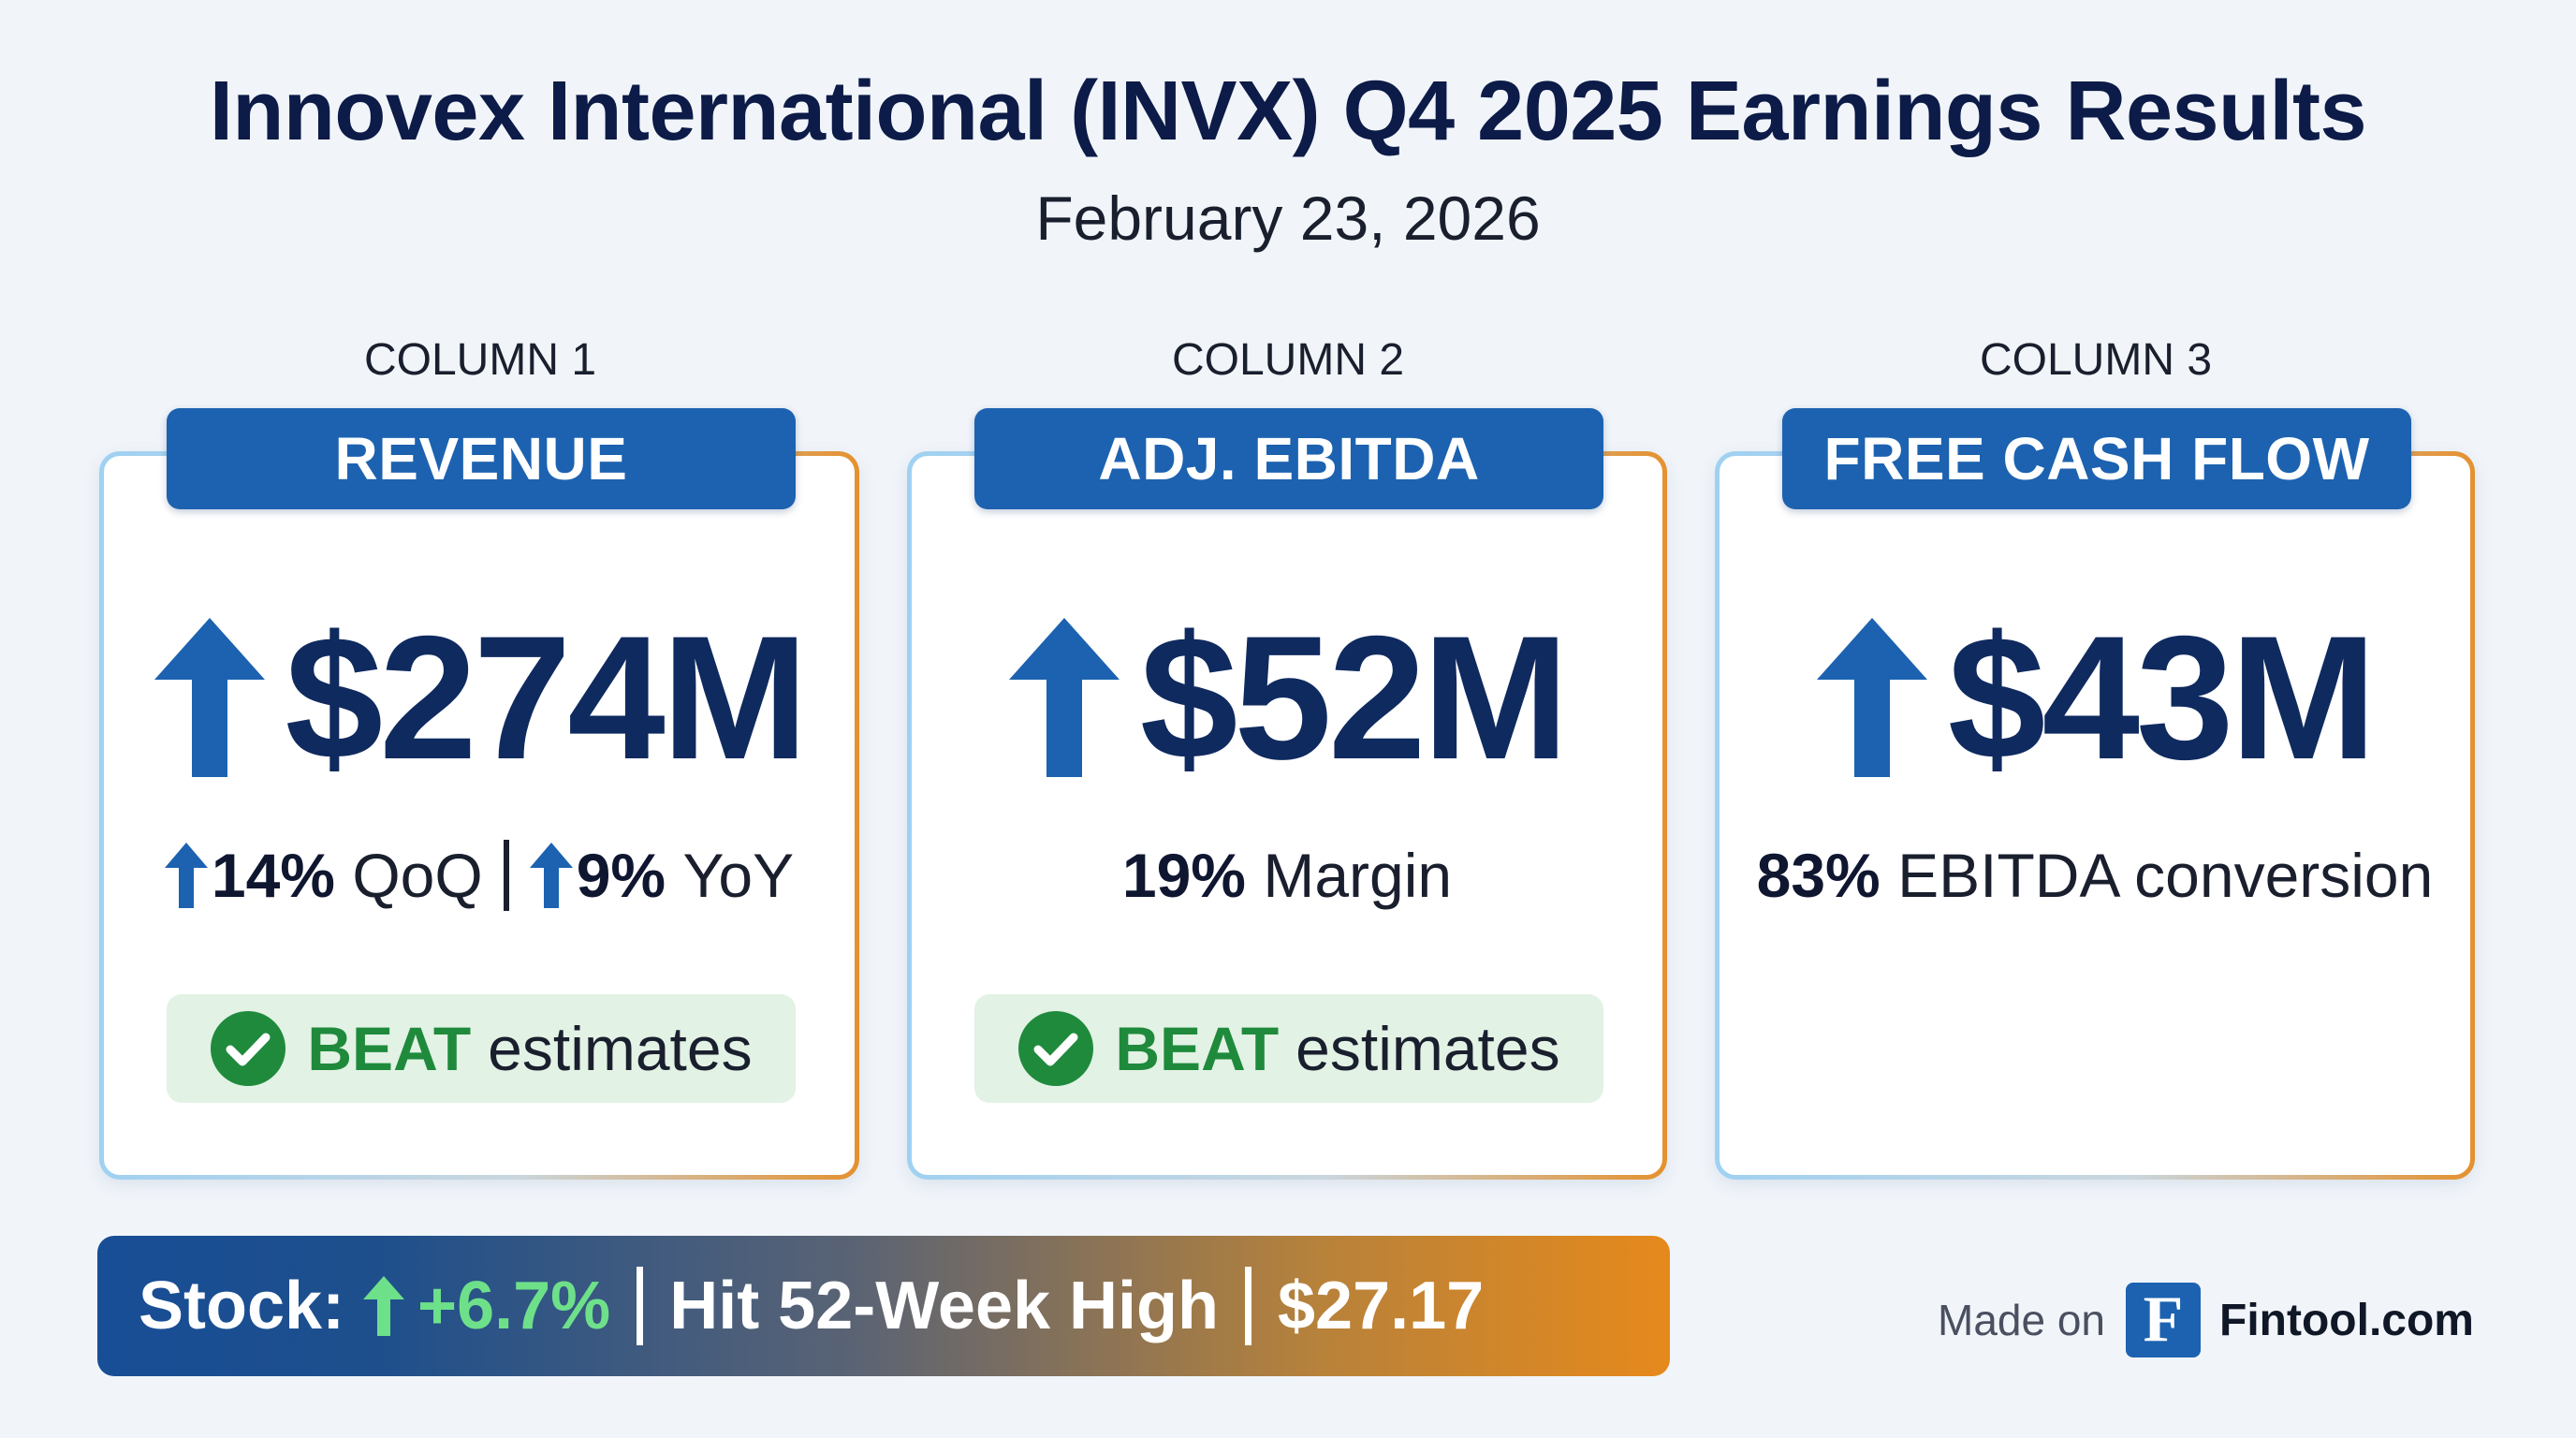 The image size is (2576, 1438). I want to click on free-cash-flow-value: $43M, so click(2162, 697).